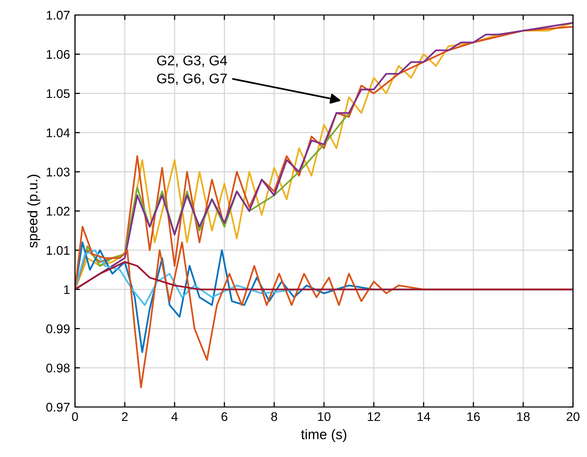 Image resolution: width=587 pixels, height=457 pixels. Describe the element at coordinates (58, 93) in the screenshot. I see `y-tick-label: 1.05` at that location.